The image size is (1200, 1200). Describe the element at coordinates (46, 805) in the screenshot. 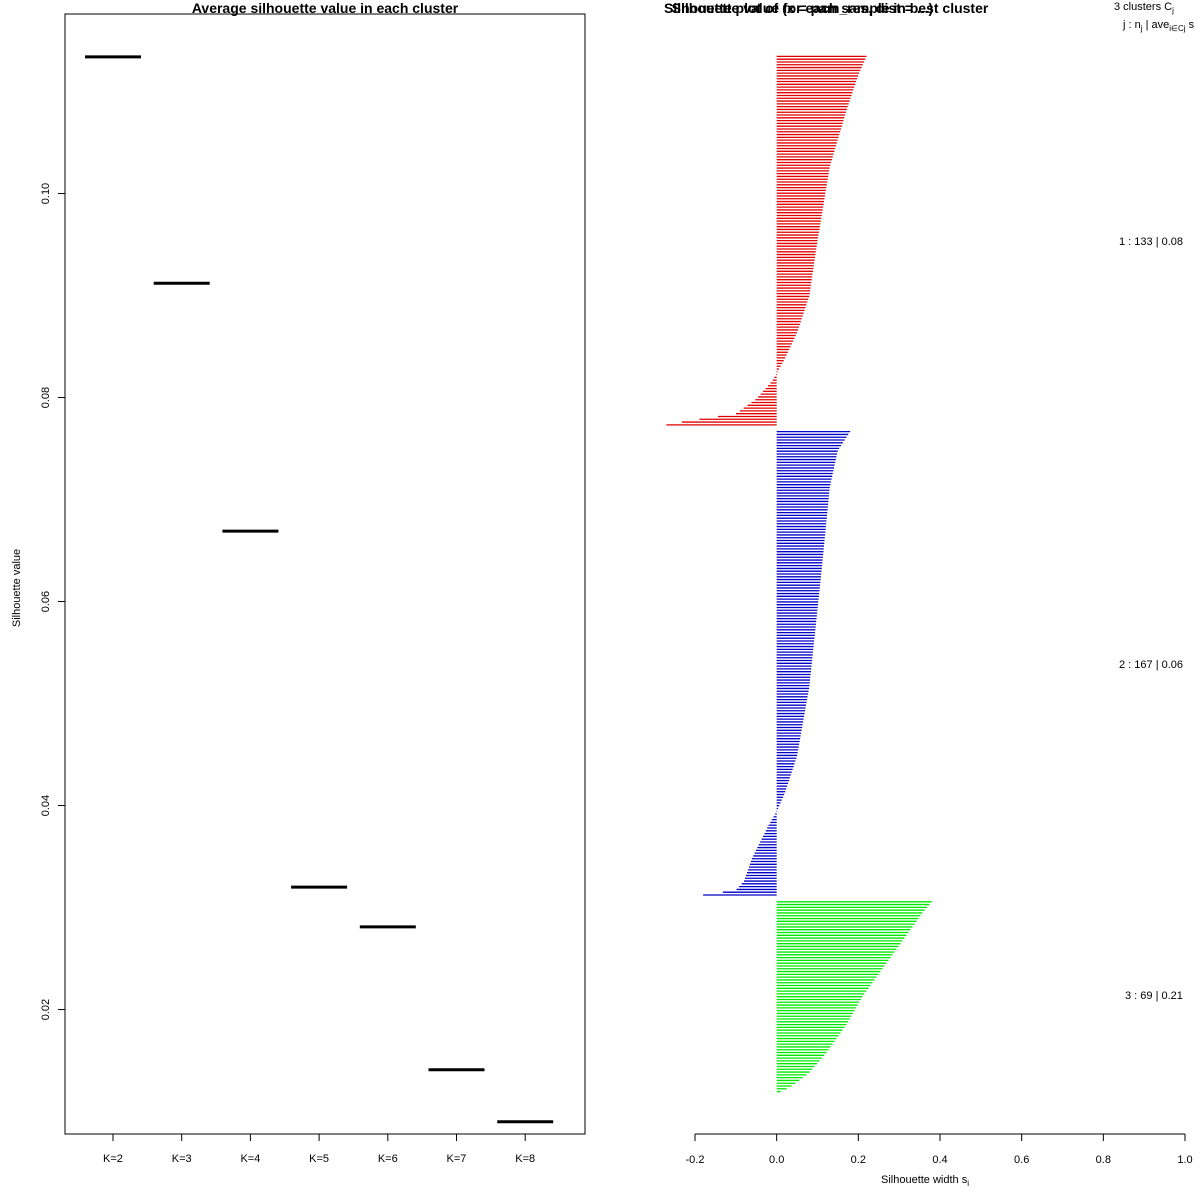

I see `left-y-tick-label: 0.04` at that location.